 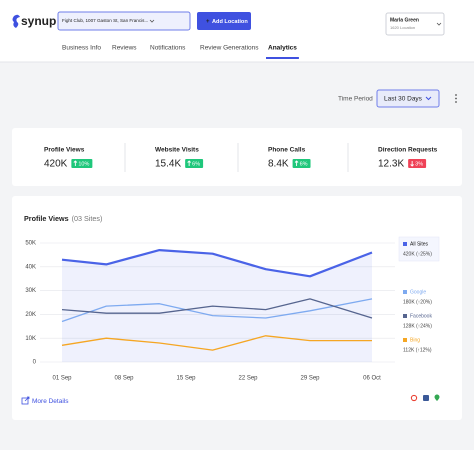 What do you see at coordinates (16, 21) in the screenshot?
I see `logo-icon` at bounding box center [16, 21].